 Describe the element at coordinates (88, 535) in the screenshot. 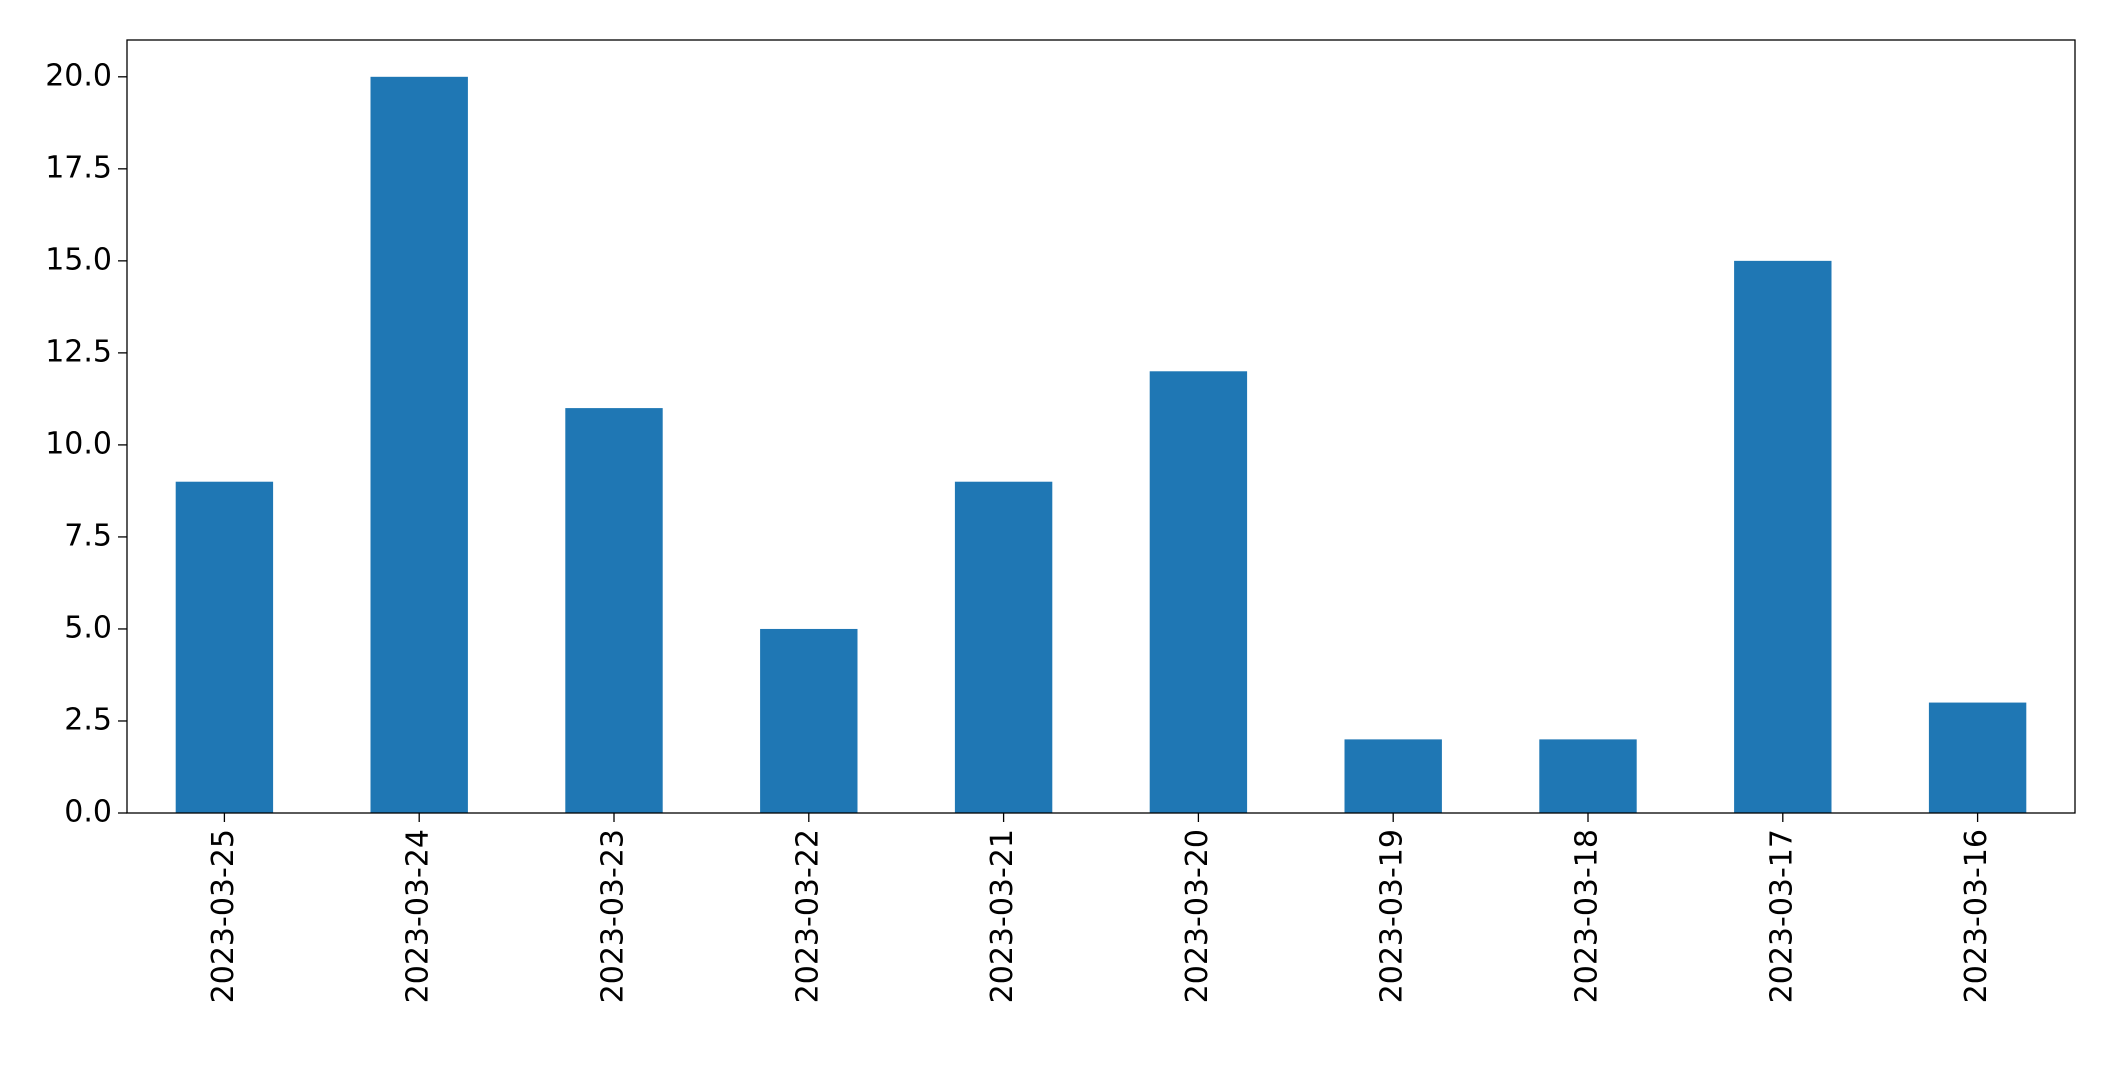

I see `y-tick-label: 7.5` at that location.